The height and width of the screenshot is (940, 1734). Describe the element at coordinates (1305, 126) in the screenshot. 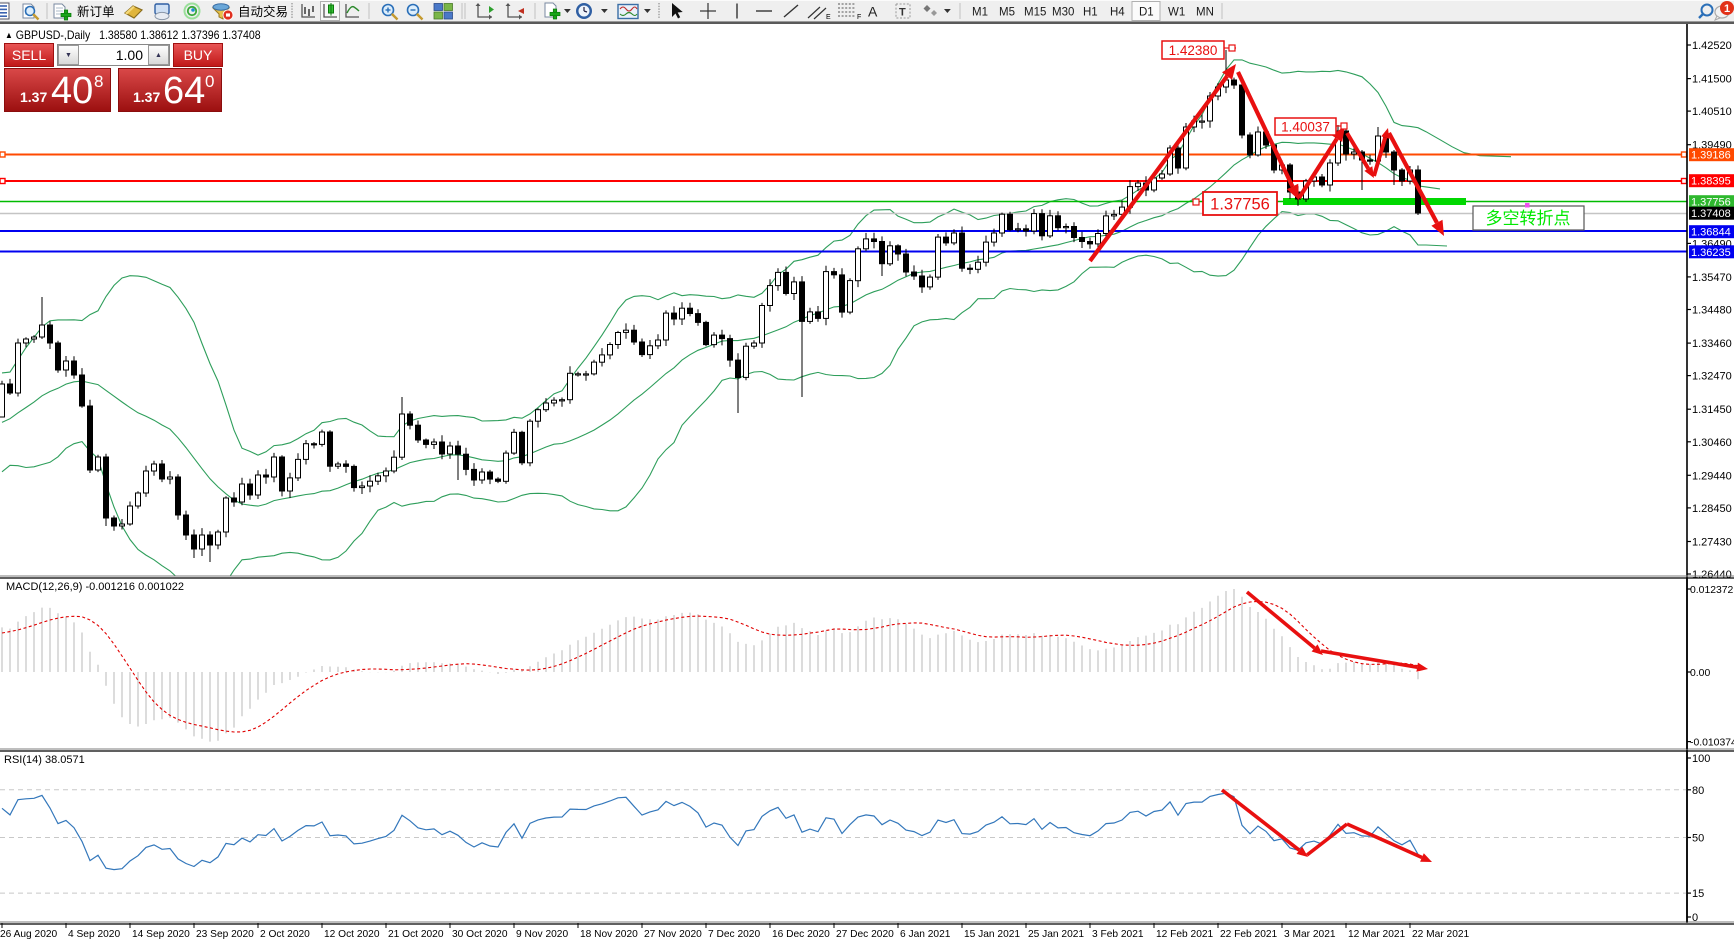

I see `svg-text: 1.40037` at that location.